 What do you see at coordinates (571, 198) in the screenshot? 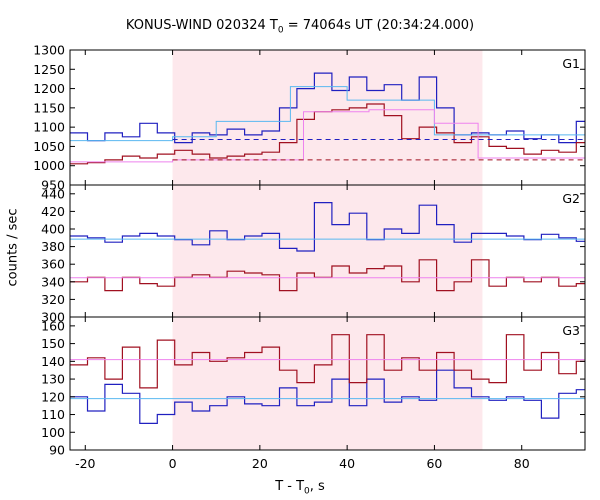
I see `panel-G2-label: G2` at bounding box center [571, 198].